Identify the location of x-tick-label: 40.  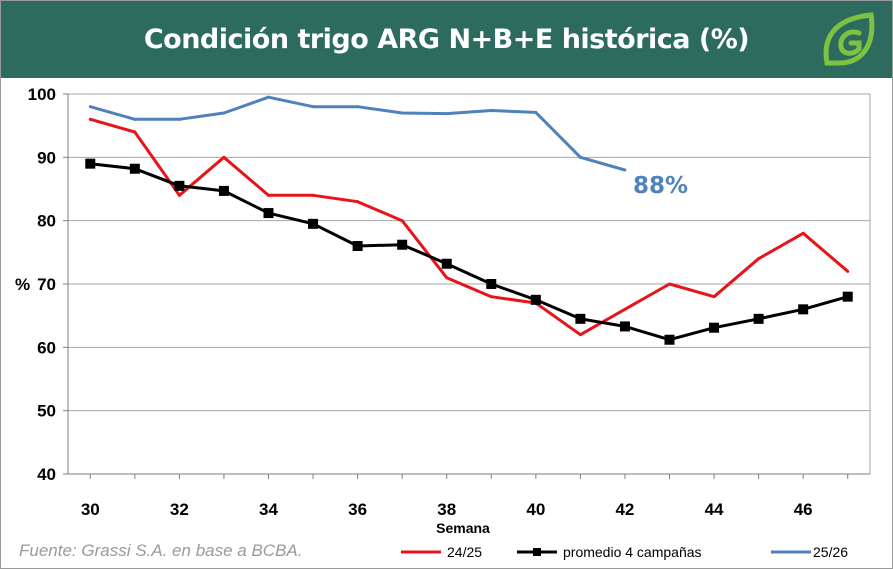
(535, 509).